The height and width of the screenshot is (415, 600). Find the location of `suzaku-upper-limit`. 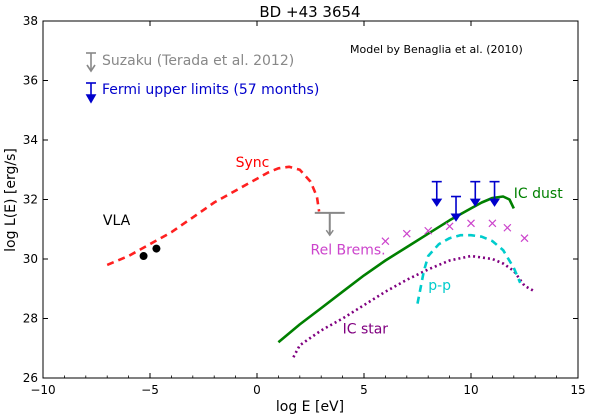

suzaku-upper-limit is located at coordinates (329, 224).